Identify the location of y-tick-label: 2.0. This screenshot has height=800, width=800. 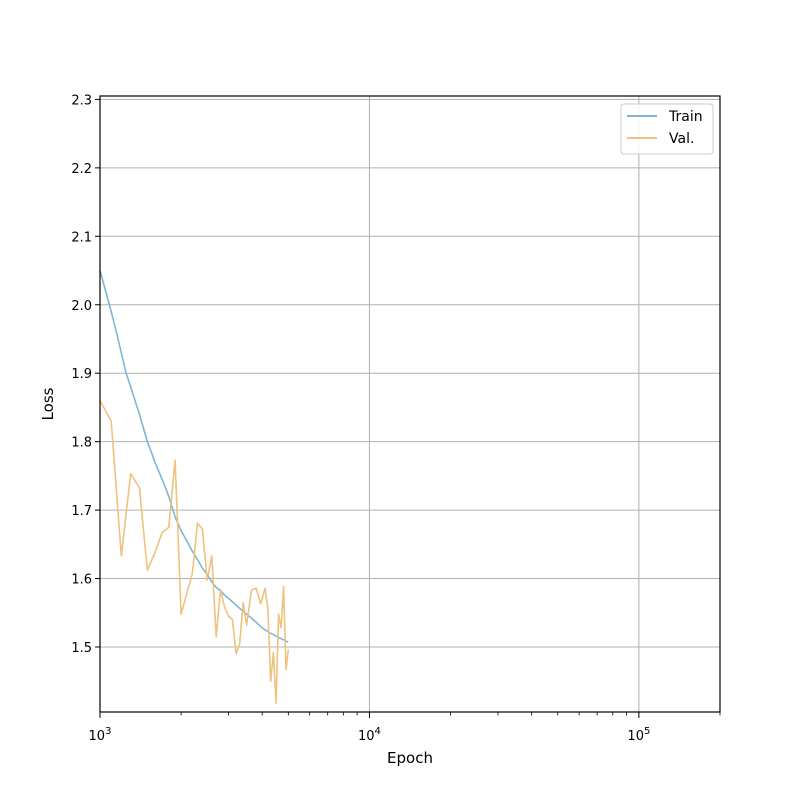
(81, 306).